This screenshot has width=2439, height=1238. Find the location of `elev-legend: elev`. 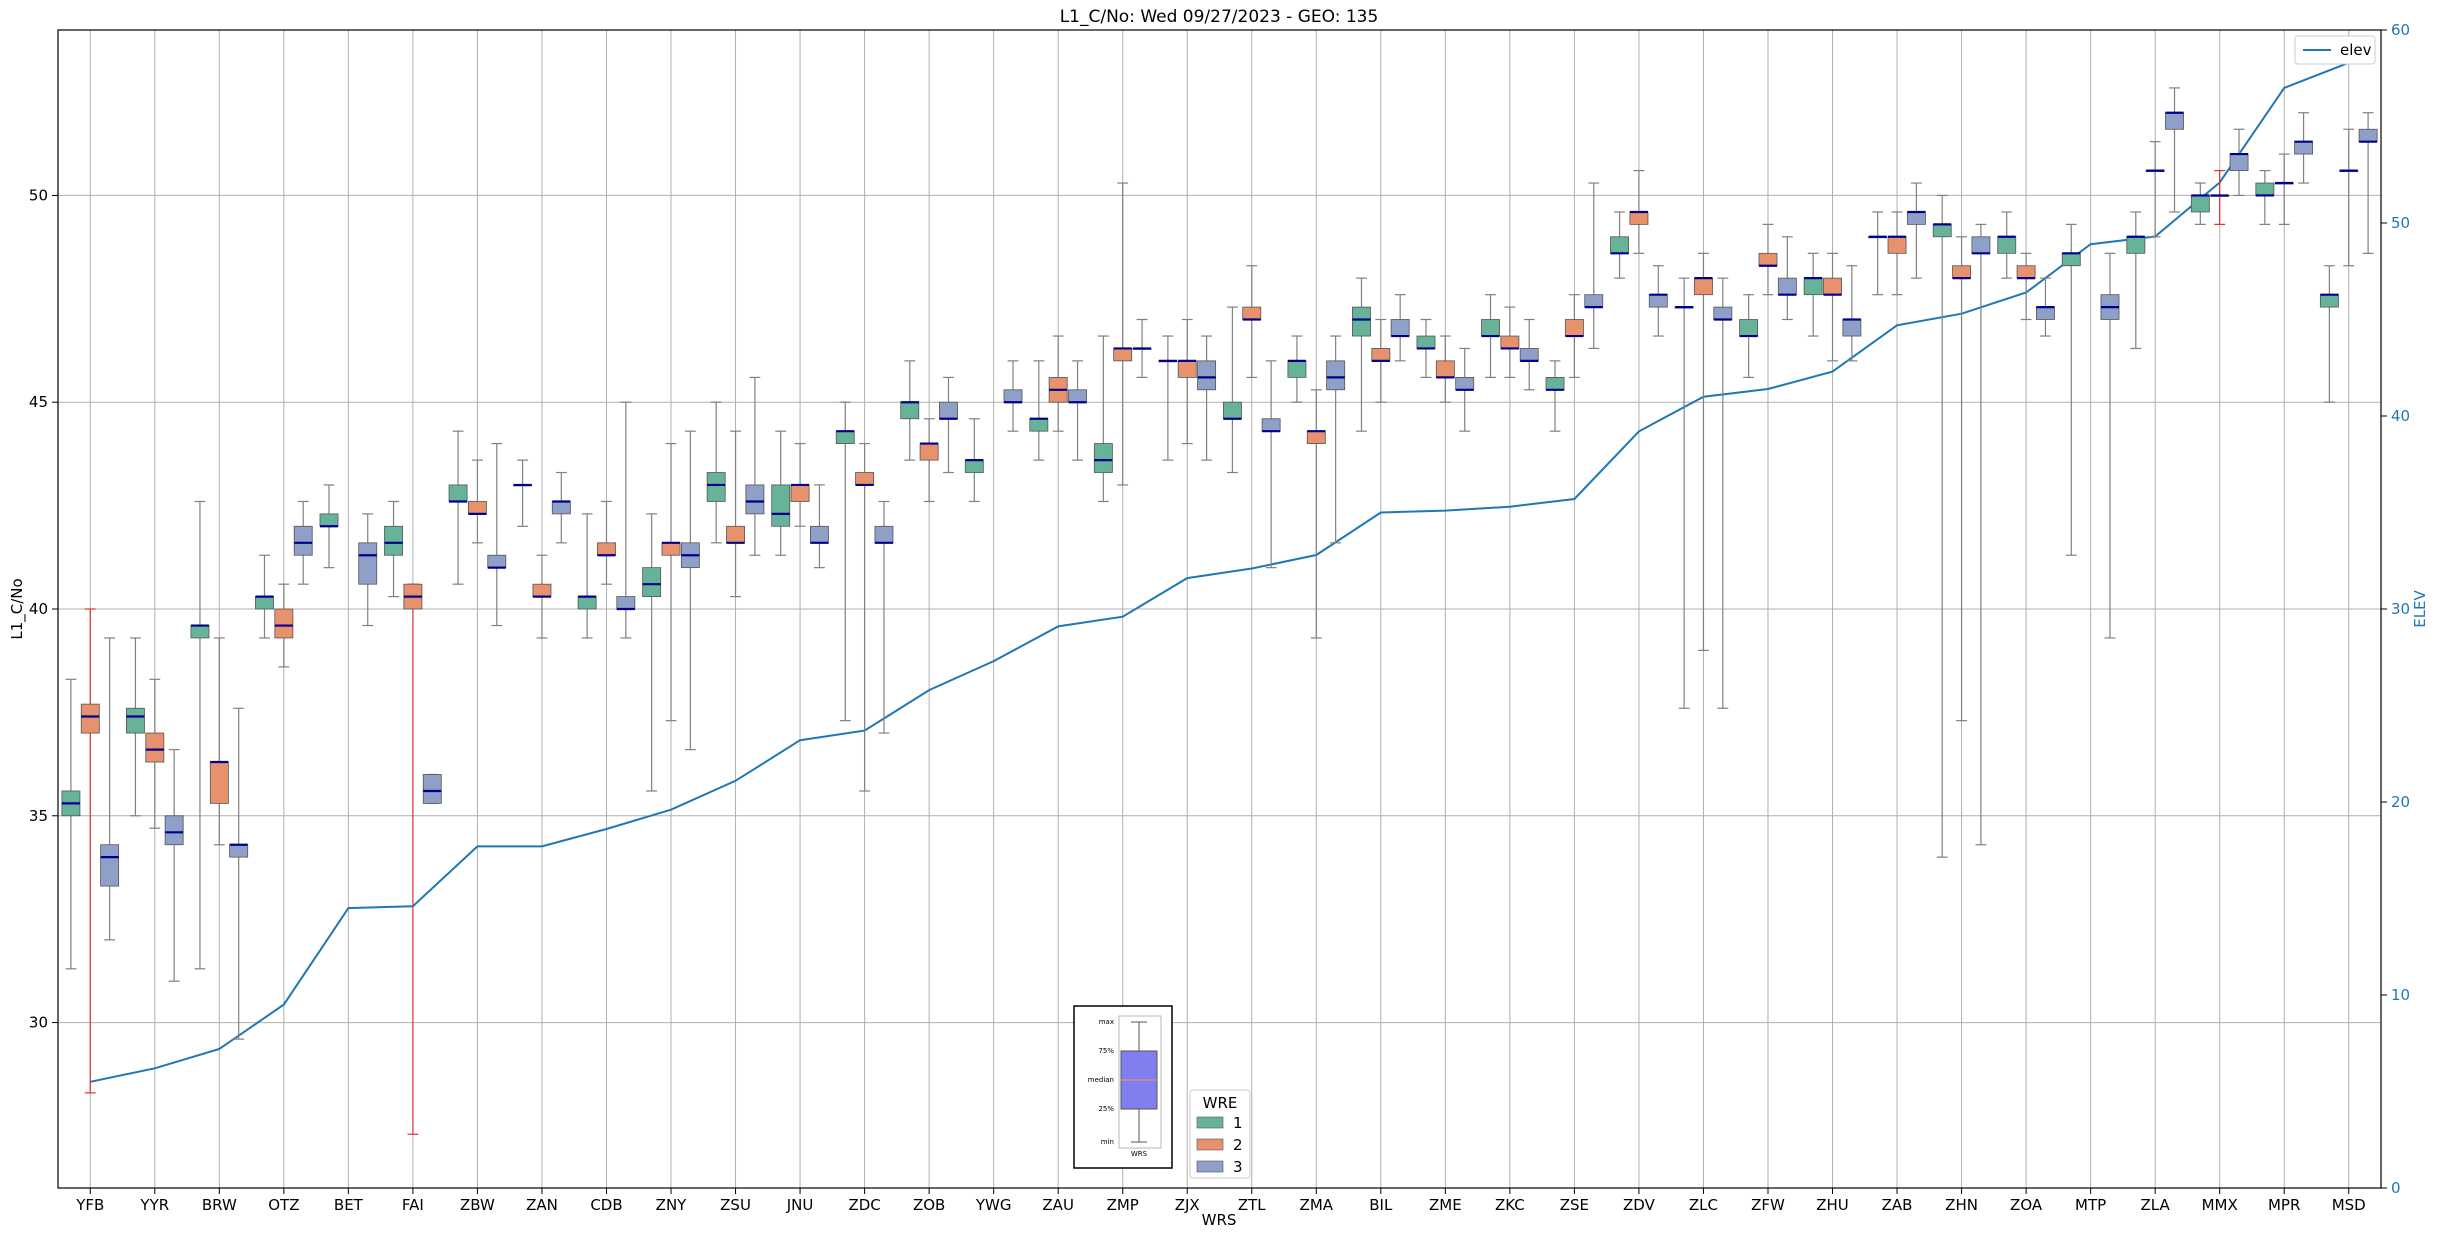

elev-legend: elev is located at coordinates (2335, 50).